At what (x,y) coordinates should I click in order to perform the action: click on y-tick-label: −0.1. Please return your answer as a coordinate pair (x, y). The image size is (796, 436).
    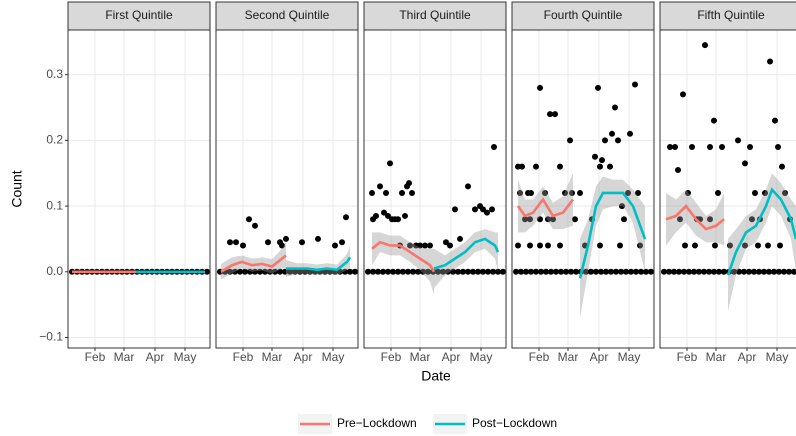
    Looking at the image, I should click on (51, 337).